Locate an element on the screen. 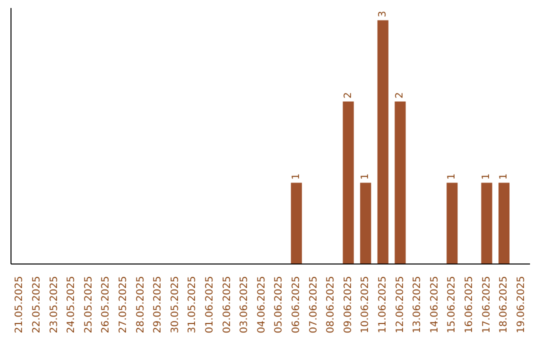  x-tick-label: 31.05.2025 is located at coordinates (192, 305).